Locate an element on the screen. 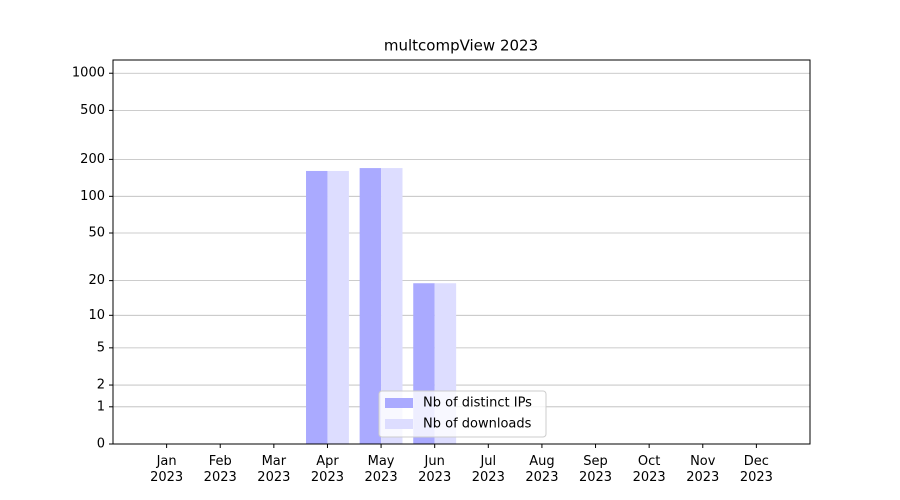 This screenshot has height=500, width=900. y-tick-label: 1 is located at coordinates (101, 406).